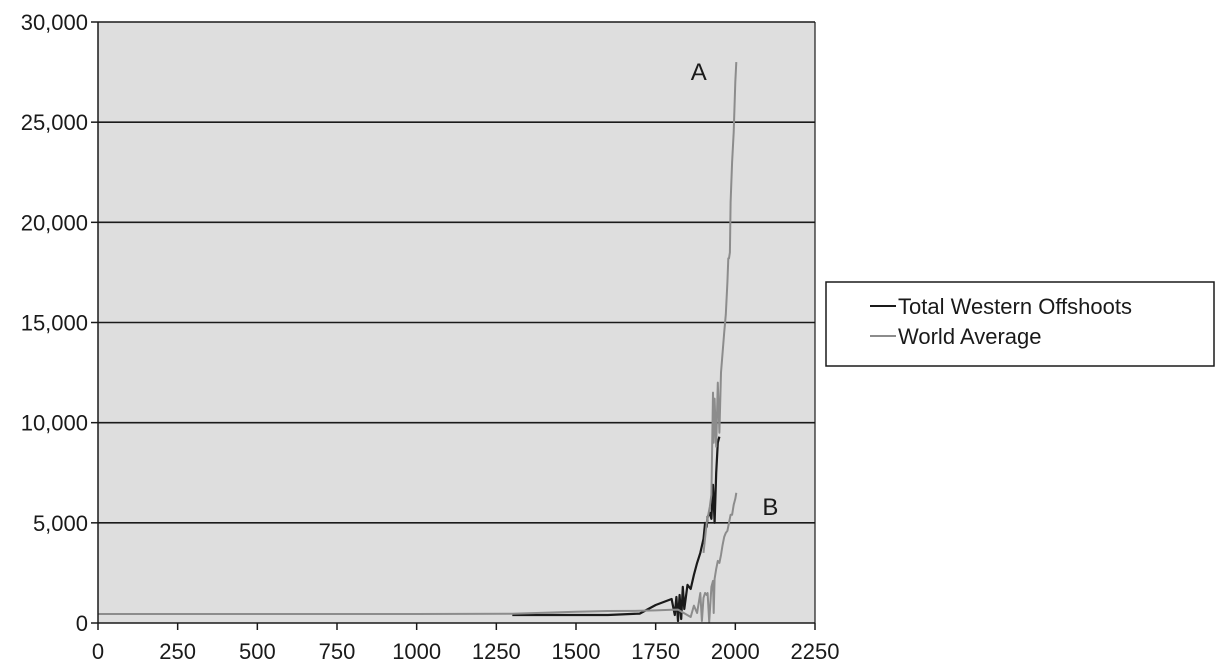  I want to click on x-tick-label: 2000, so click(735, 651).